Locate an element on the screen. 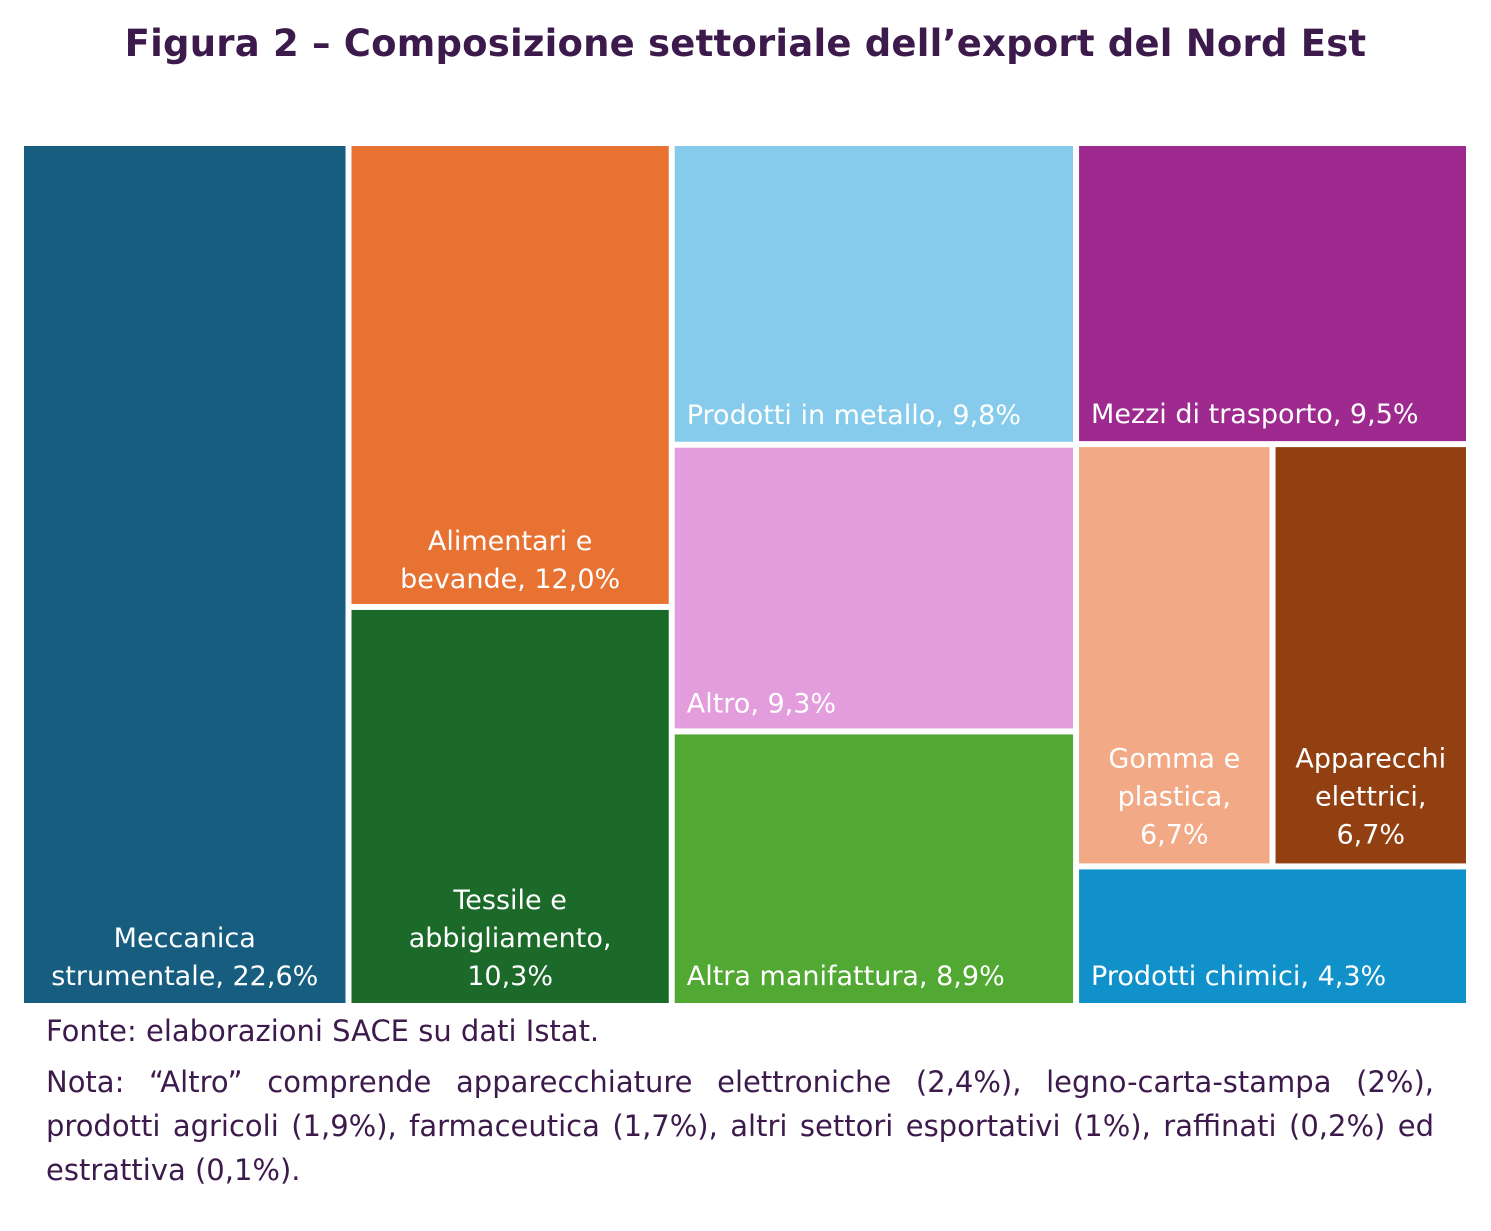  source-note: Fonte: elaborazioni SACE su dati Istat. is located at coordinates (323, 1031).